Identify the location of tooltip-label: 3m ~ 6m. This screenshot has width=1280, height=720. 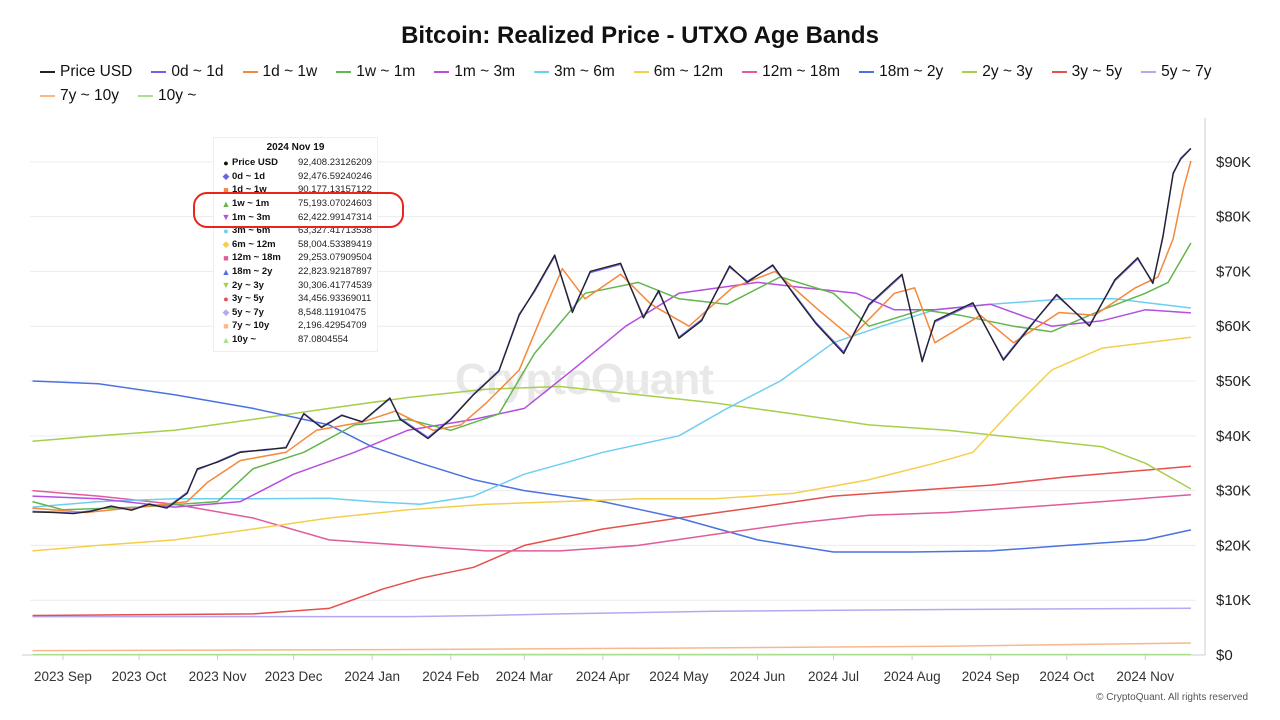
(251, 231).